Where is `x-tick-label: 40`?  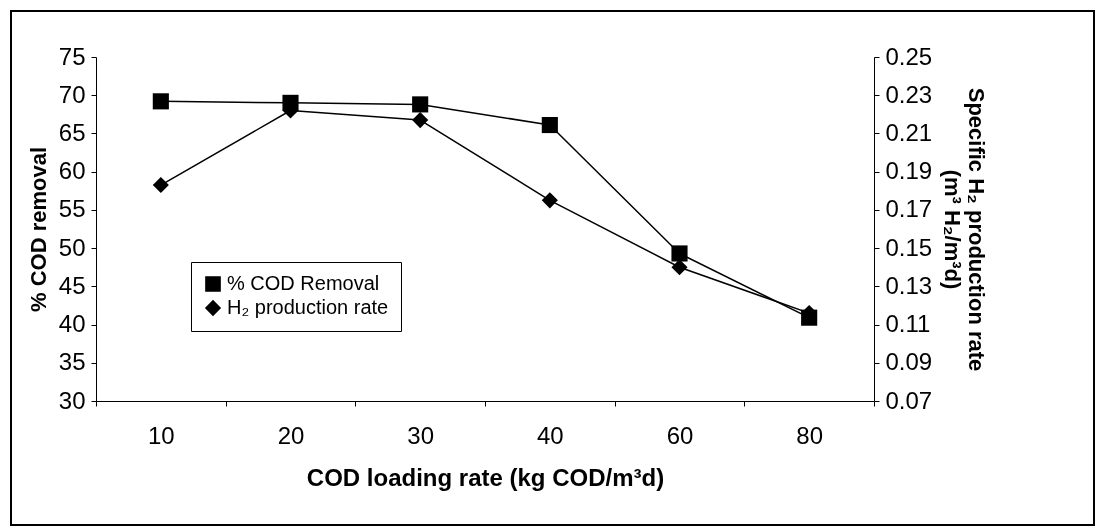
x-tick-label: 40 is located at coordinates (550, 435).